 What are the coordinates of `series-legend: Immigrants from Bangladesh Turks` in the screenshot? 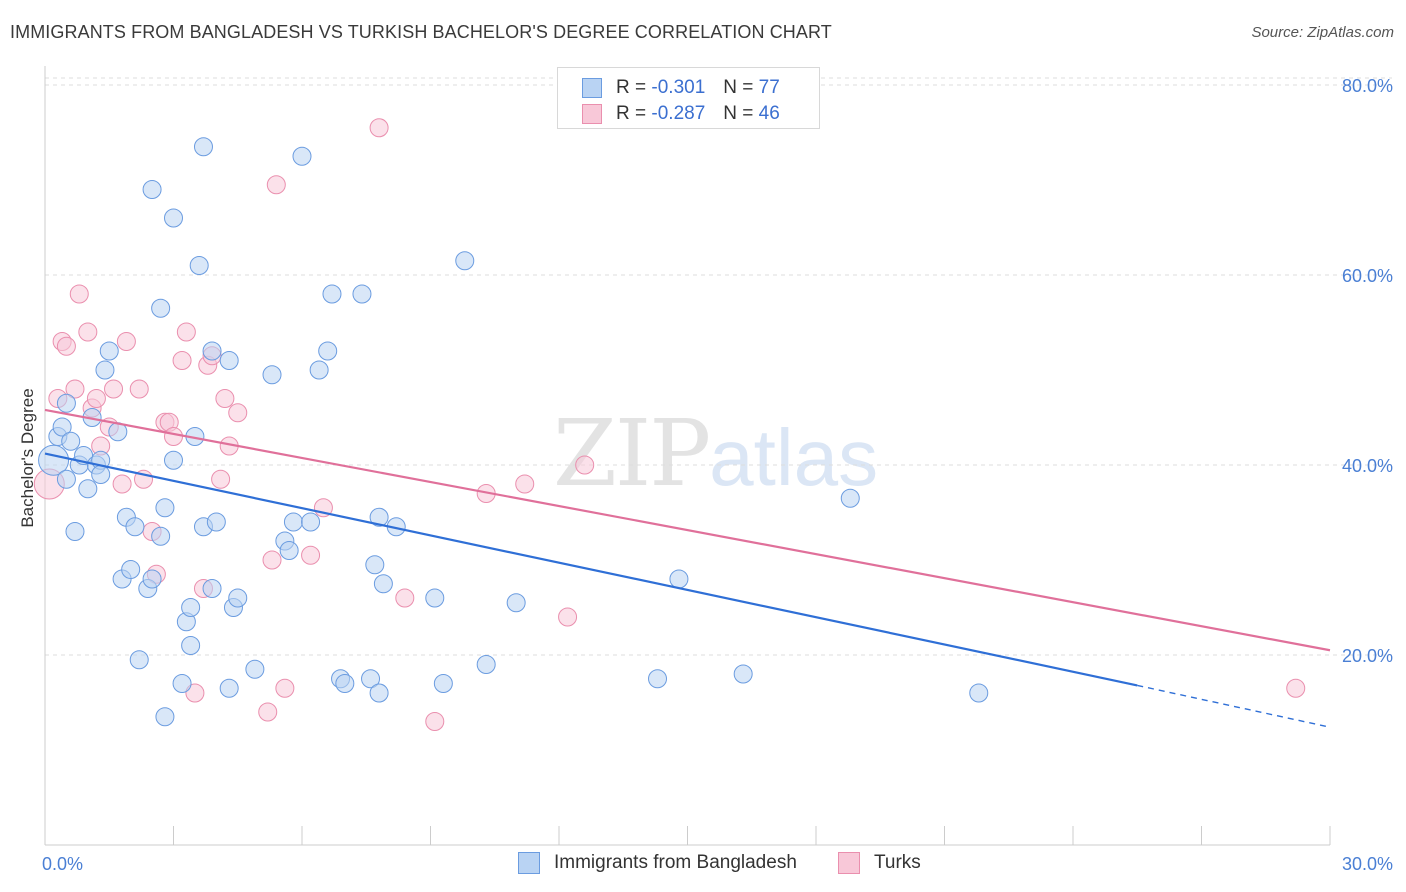 It's located at (703, 865).